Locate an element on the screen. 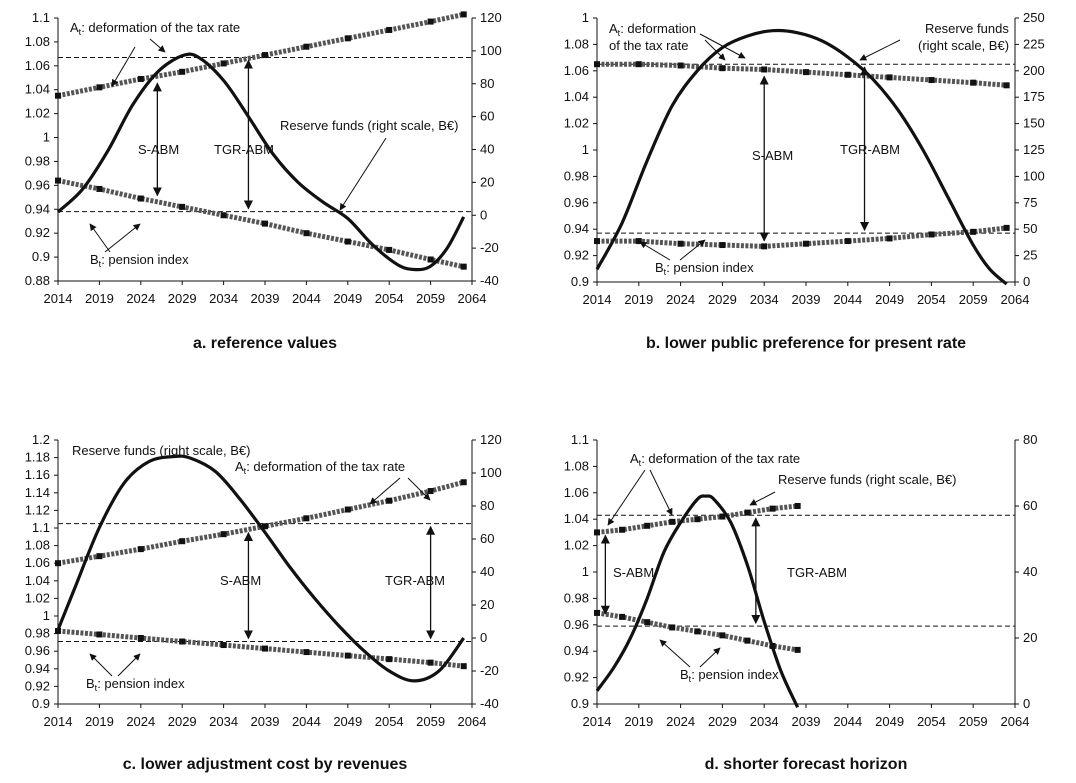  y-right-tick-label: 60 is located at coordinates (487, 116).